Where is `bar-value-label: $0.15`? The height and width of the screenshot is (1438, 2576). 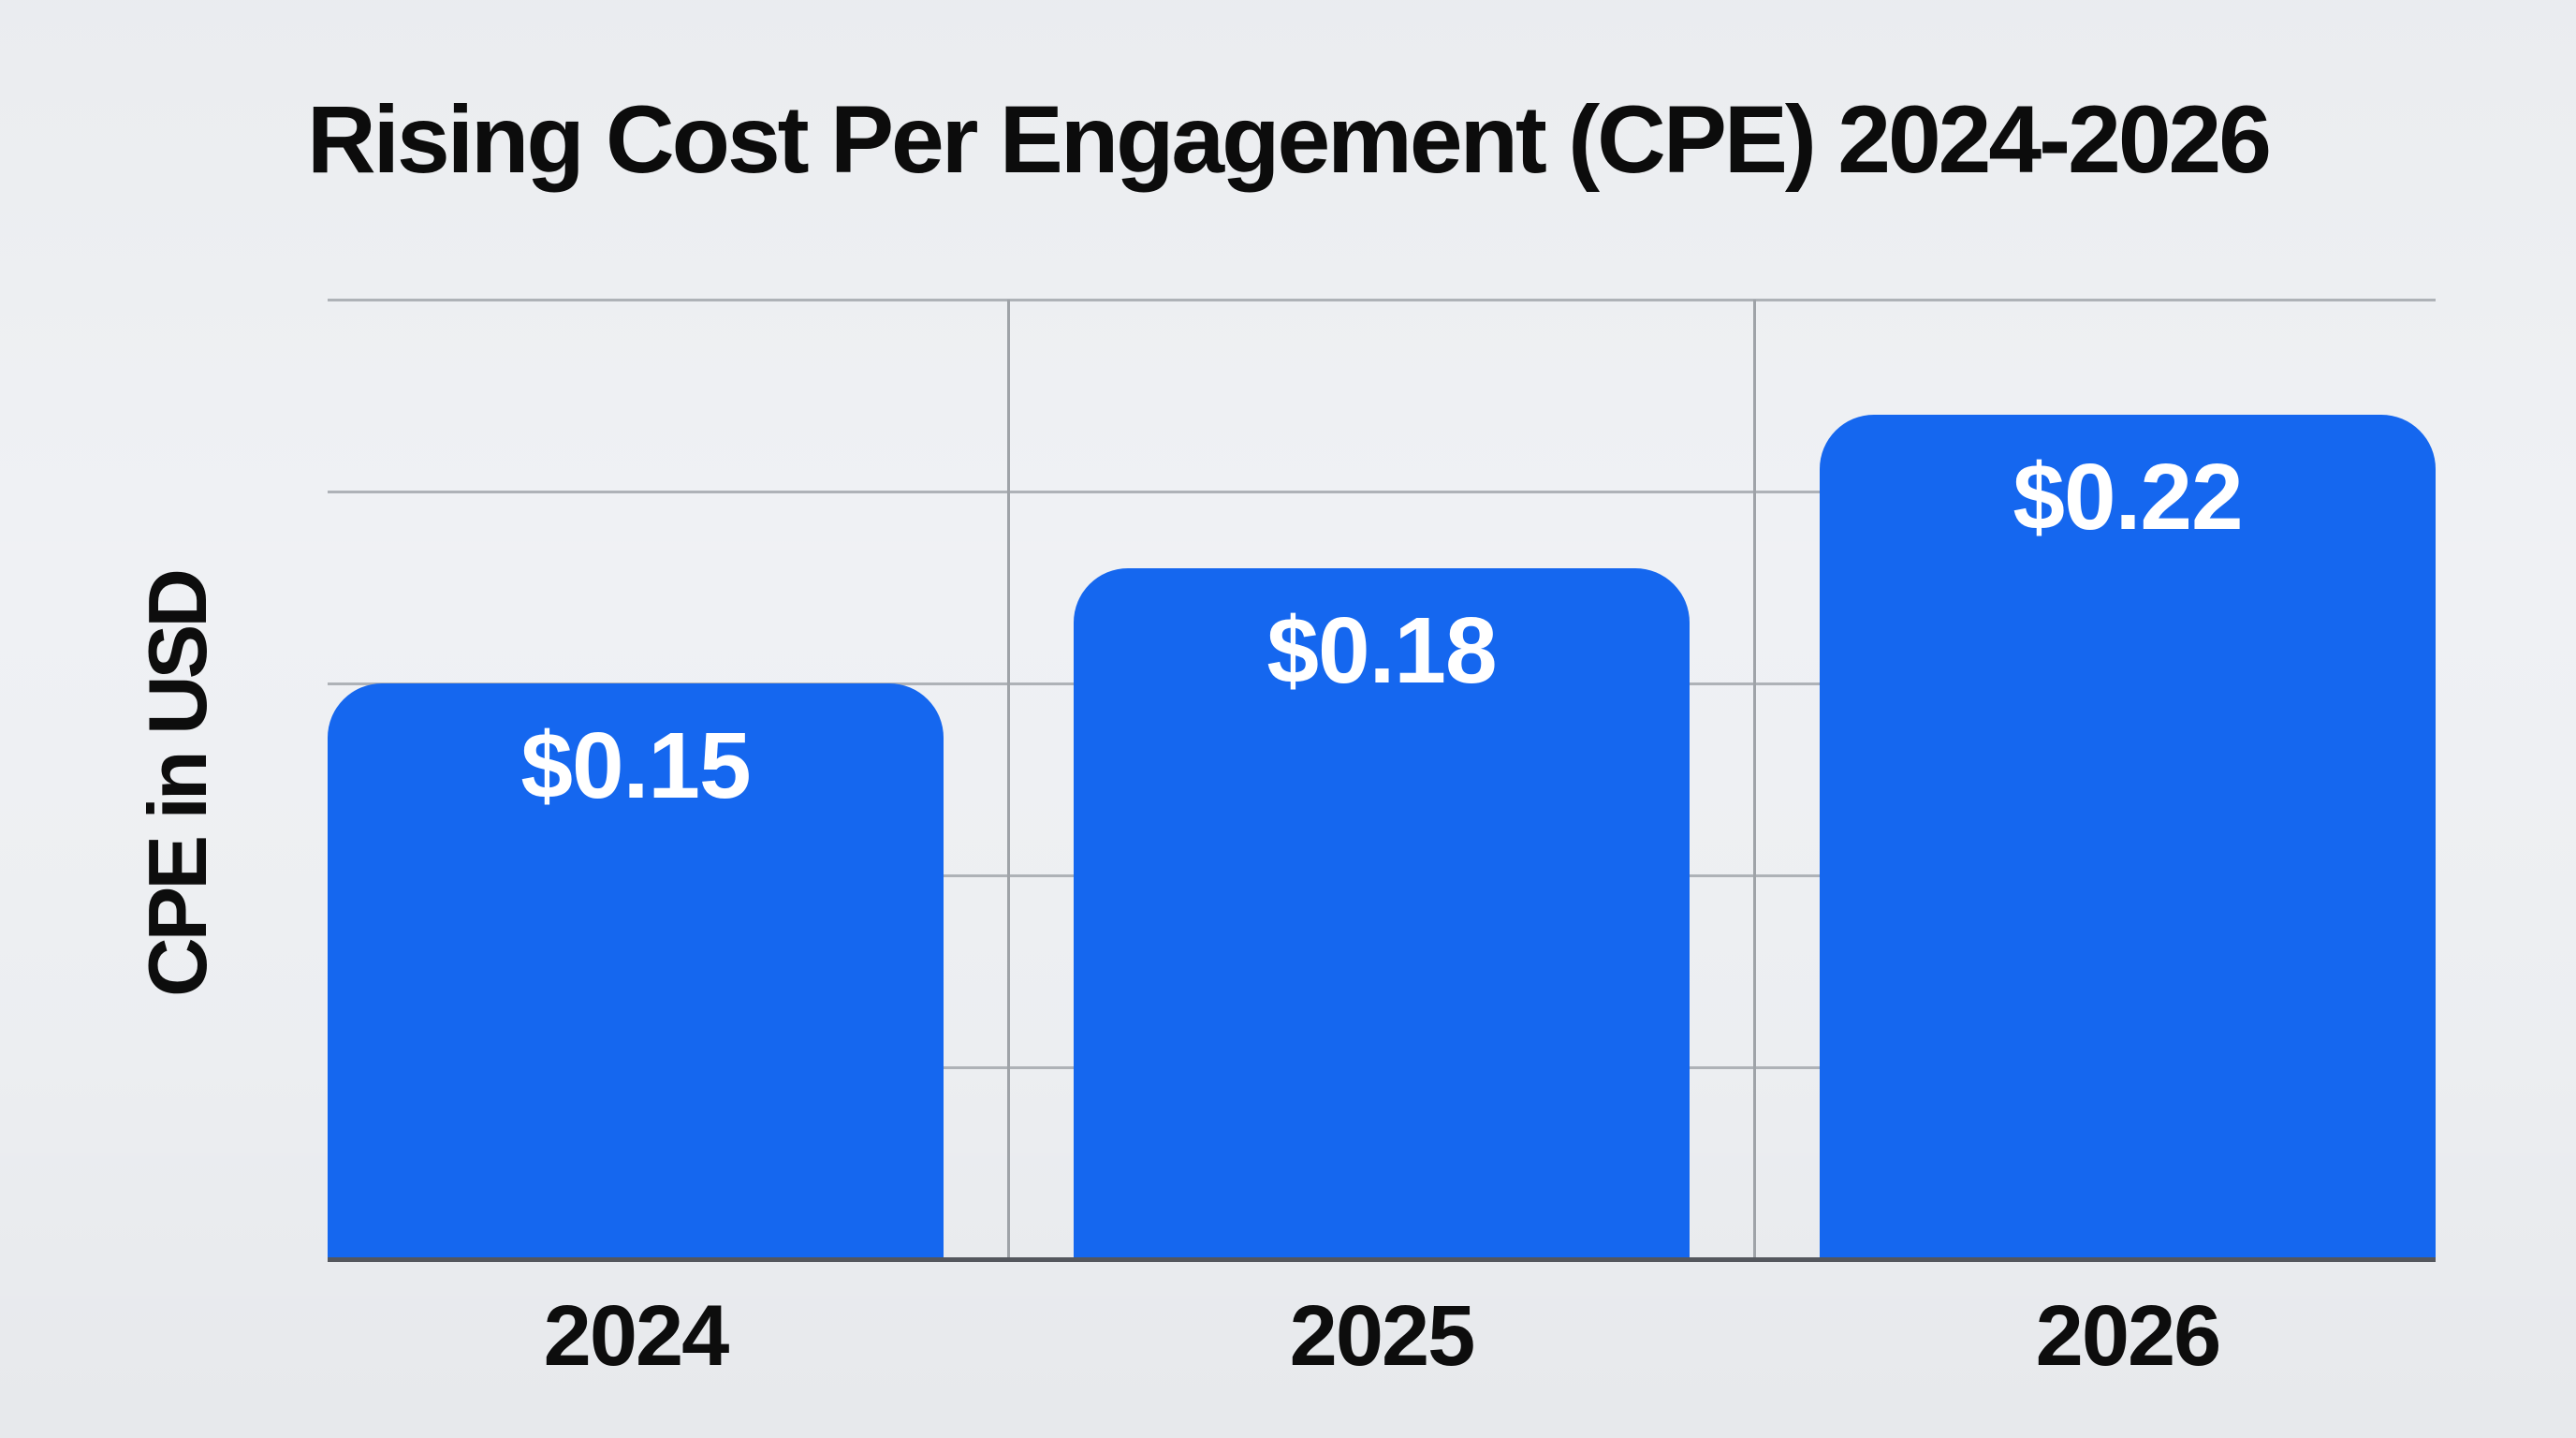 bar-value-label: $0.15 is located at coordinates (635, 765).